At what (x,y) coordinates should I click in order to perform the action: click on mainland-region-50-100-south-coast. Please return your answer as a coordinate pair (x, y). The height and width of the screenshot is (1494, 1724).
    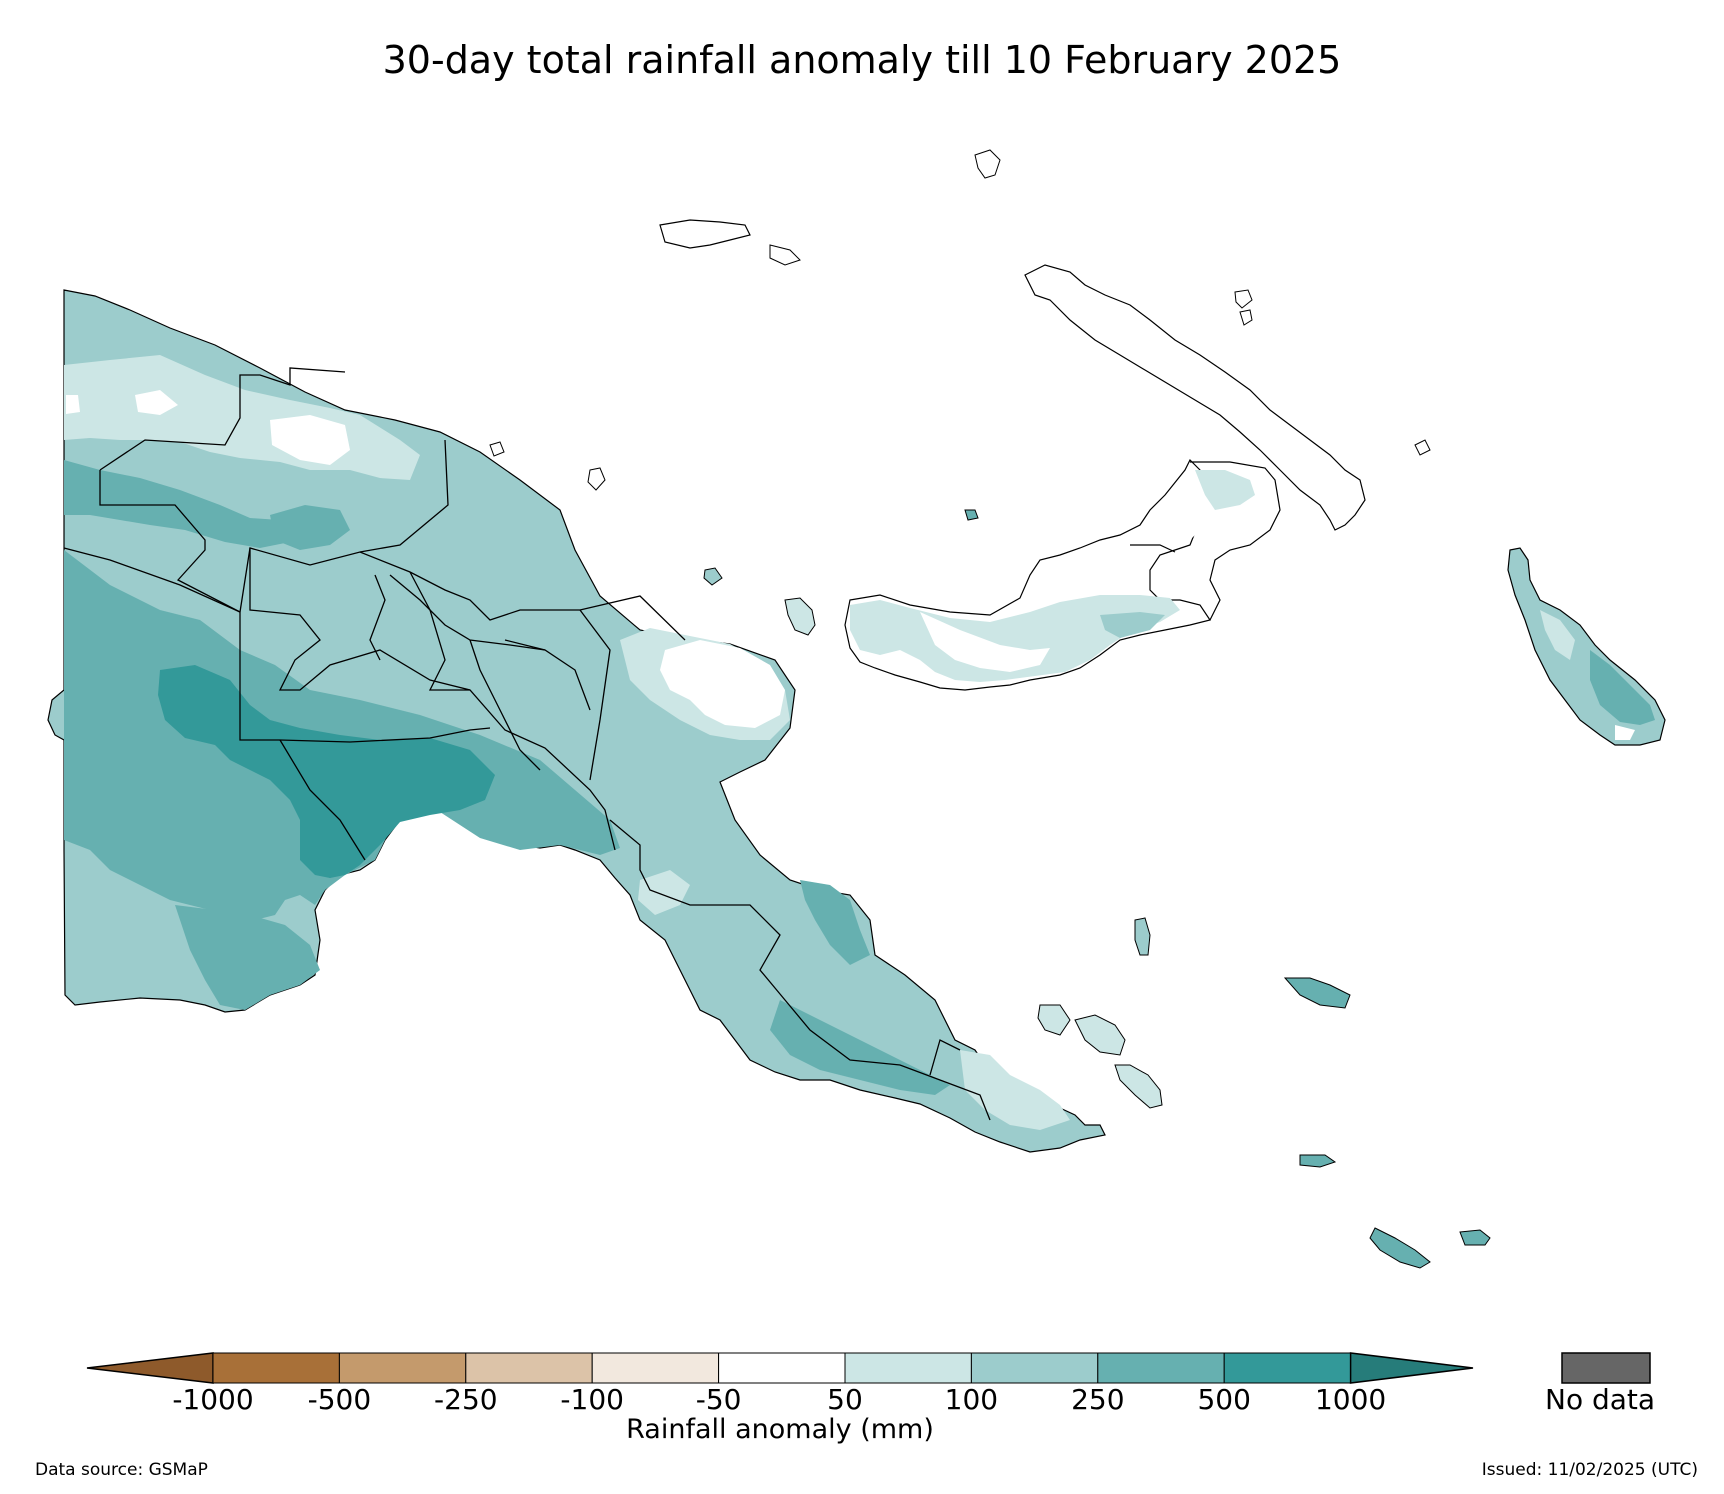
    Looking at the image, I should click on (664, 892).